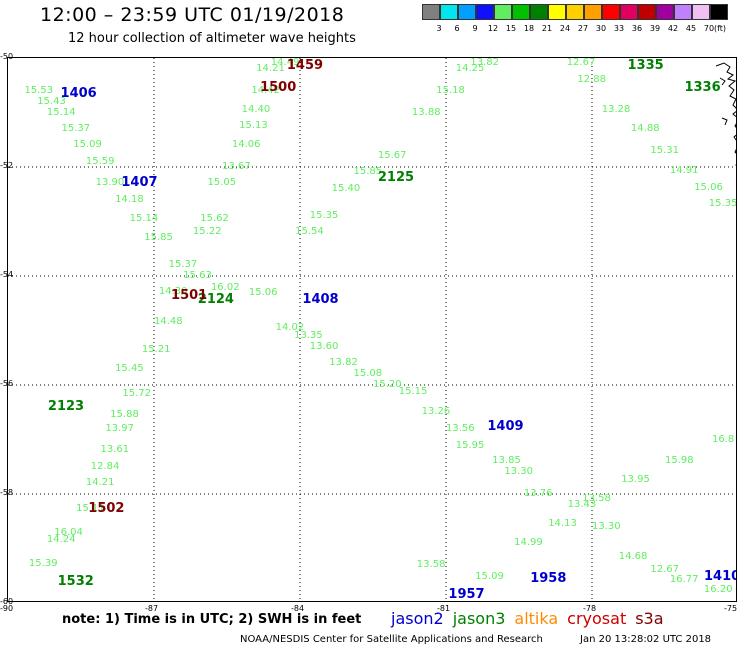  I want to click on pass-number-label: 1406, so click(78, 94).